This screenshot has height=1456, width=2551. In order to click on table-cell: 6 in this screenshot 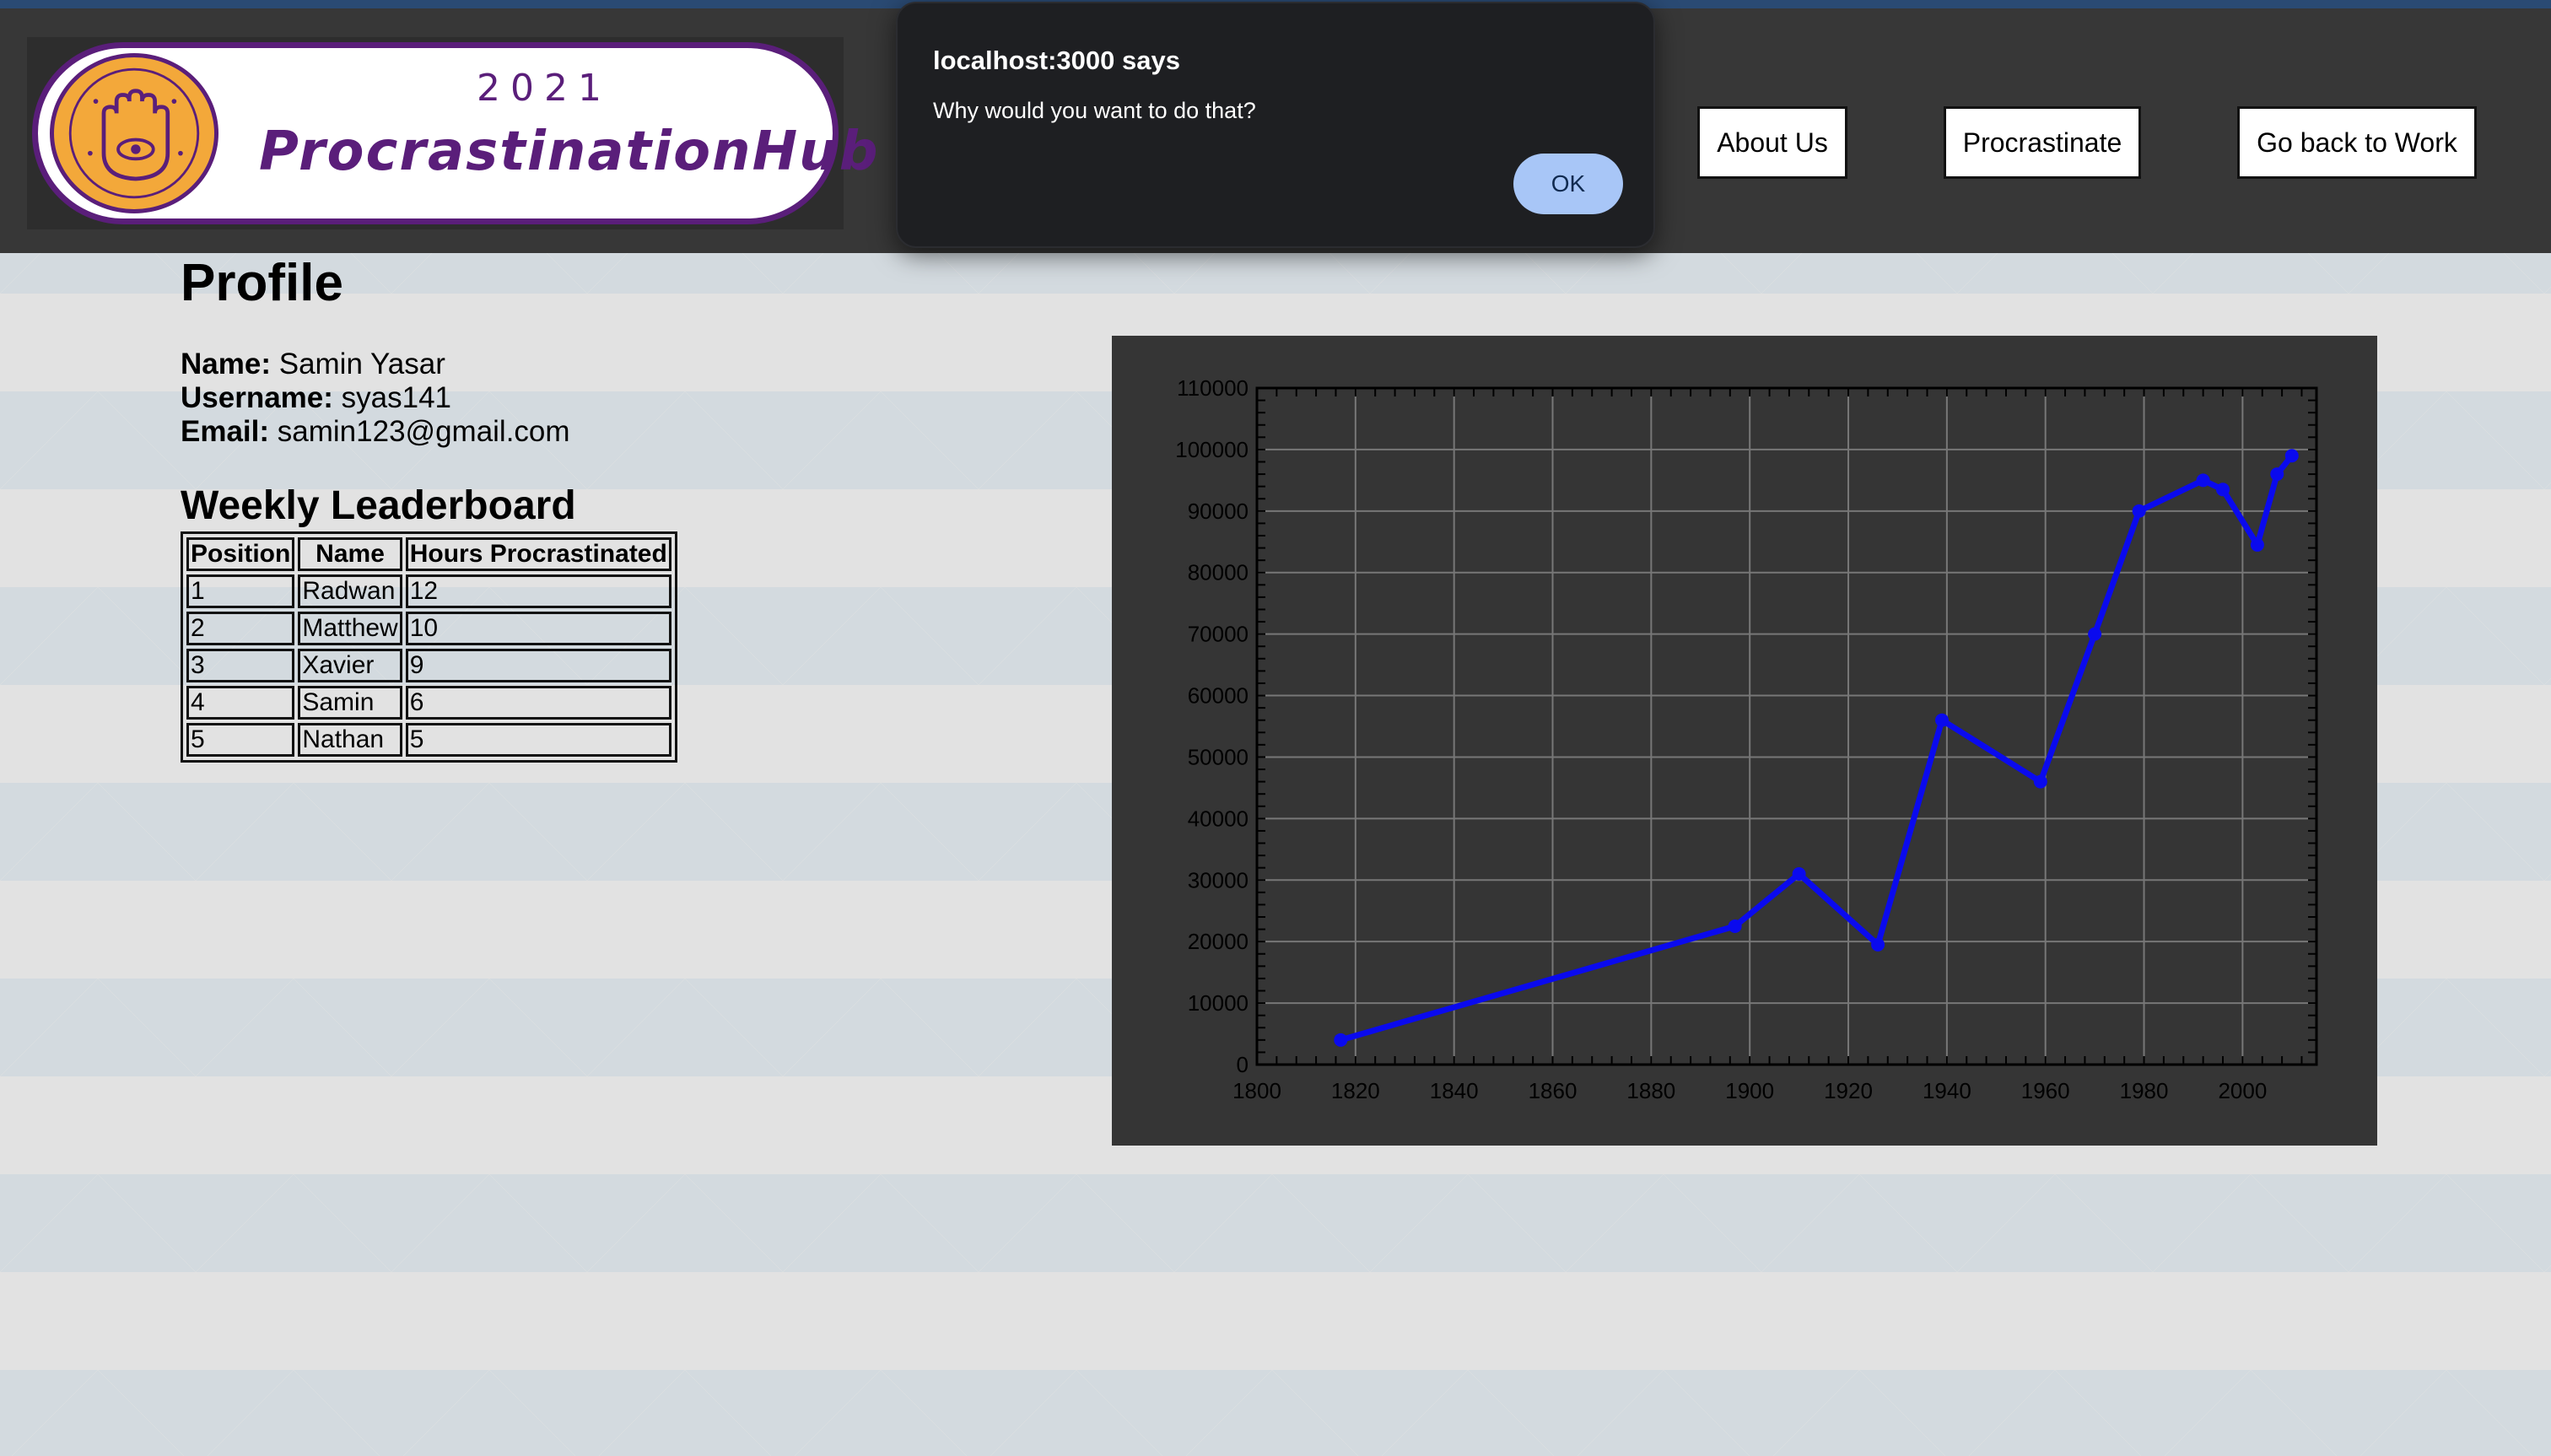, I will do `click(538, 703)`.